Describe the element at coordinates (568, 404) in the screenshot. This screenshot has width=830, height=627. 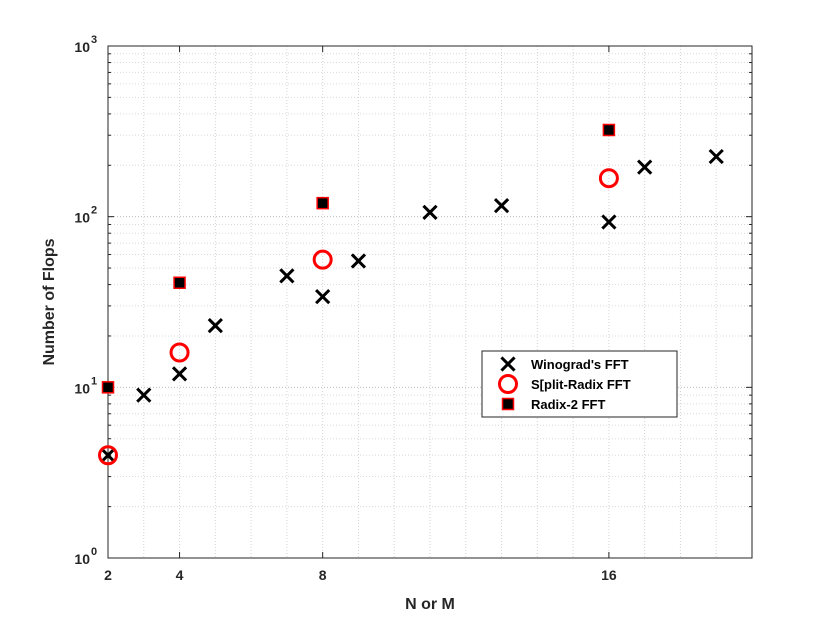
I see `legend-label: Radix-2 FFT` at that location.